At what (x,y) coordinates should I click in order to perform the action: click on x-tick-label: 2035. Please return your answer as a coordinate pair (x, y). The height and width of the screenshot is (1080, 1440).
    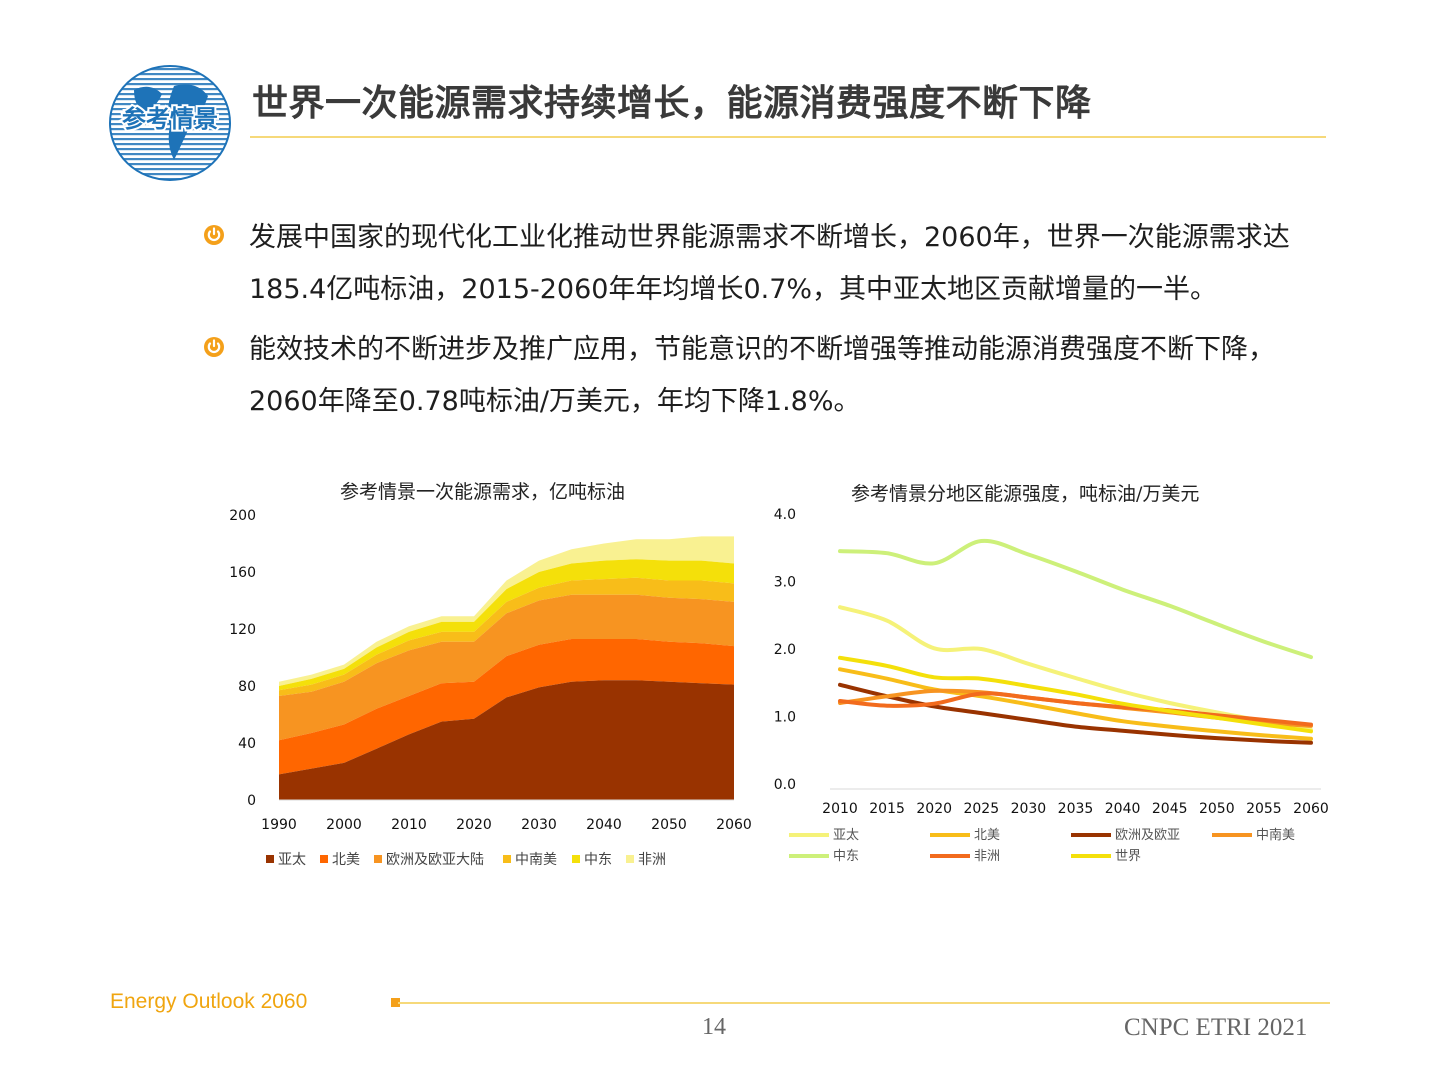
    Looking at the image, I should click on (1076, 809).